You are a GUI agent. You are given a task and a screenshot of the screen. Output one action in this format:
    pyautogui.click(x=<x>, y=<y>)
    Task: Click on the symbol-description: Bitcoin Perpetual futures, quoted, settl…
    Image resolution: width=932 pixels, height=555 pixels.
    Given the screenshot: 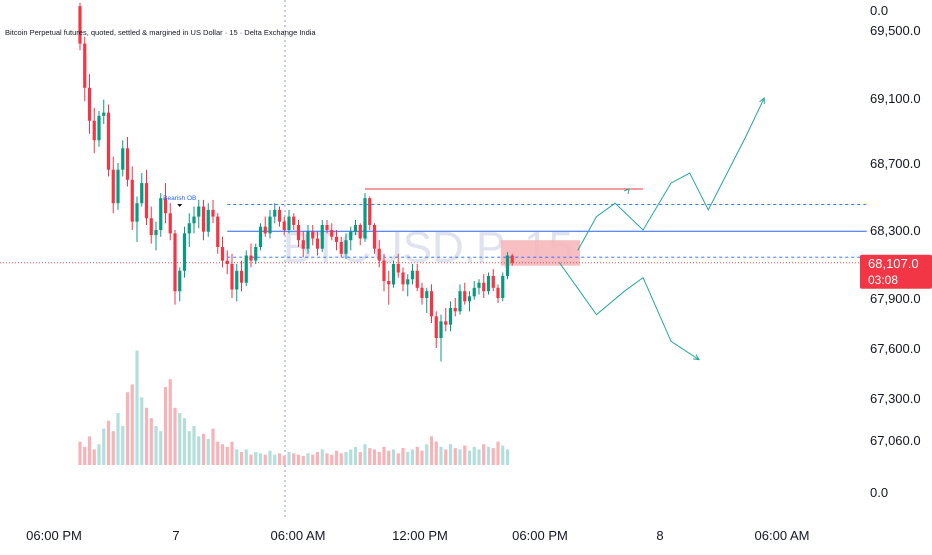 What is the action you would take?
    pyautogui.click(x=160, y=32)
    